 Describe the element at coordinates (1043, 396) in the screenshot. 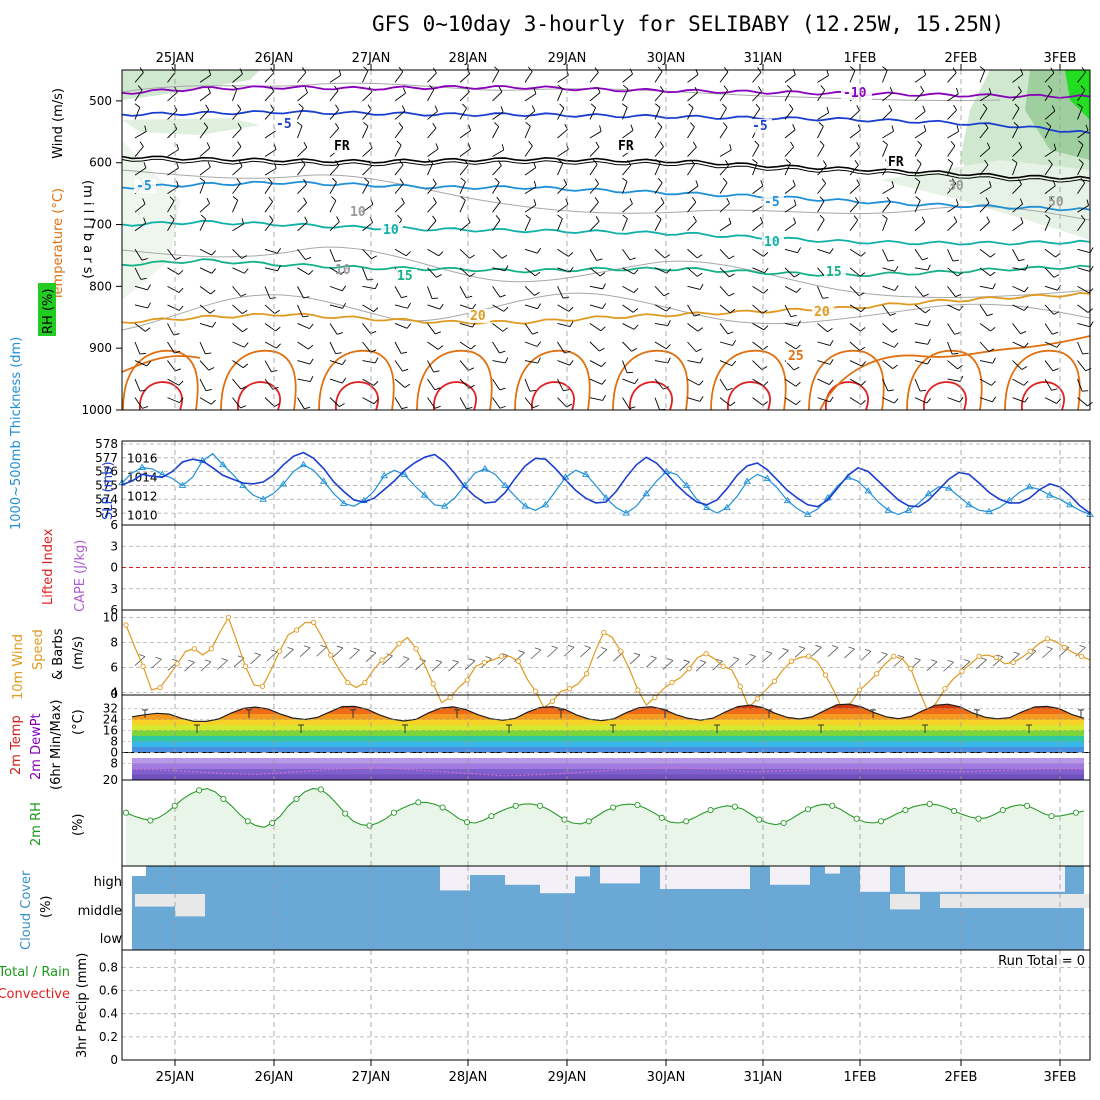

I see `isotherm-30-loop` at that location.